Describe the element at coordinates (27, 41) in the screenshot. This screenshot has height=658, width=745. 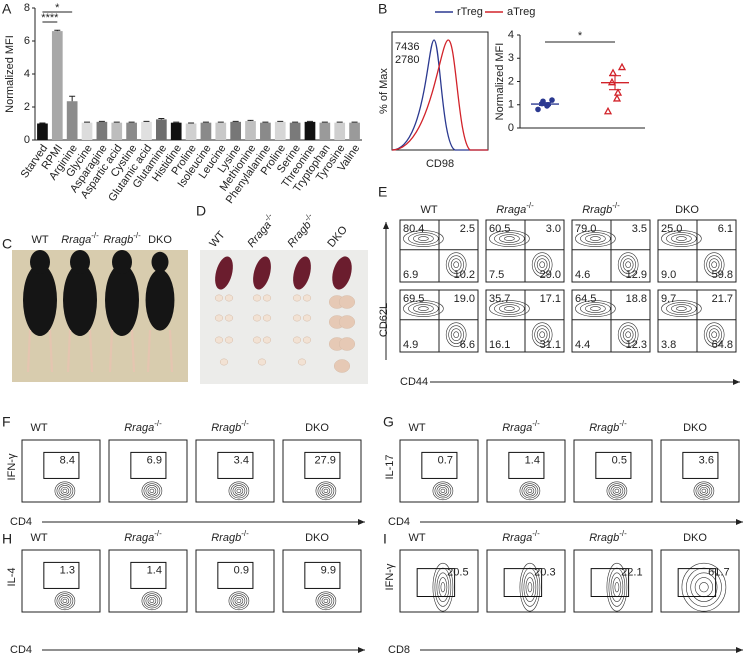
I see `y-tick-label: 6` at that location.